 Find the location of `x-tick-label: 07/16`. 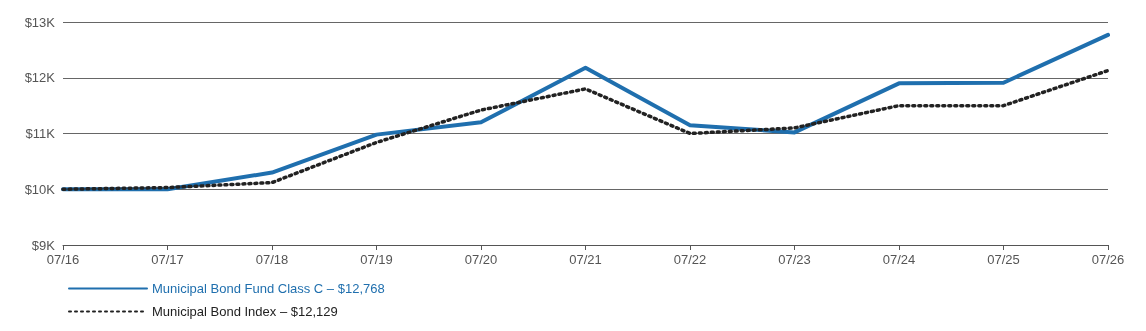

x-tick-label: 07/16 is located at coordinates (63, 259).